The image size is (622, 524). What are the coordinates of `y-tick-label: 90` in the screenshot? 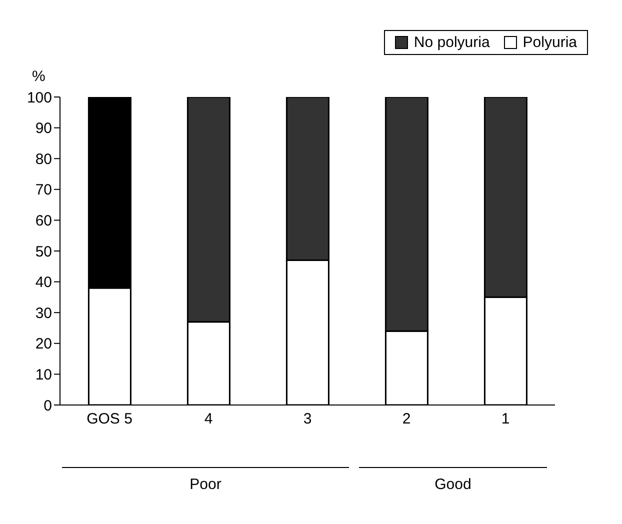 It's located at (43, 129).